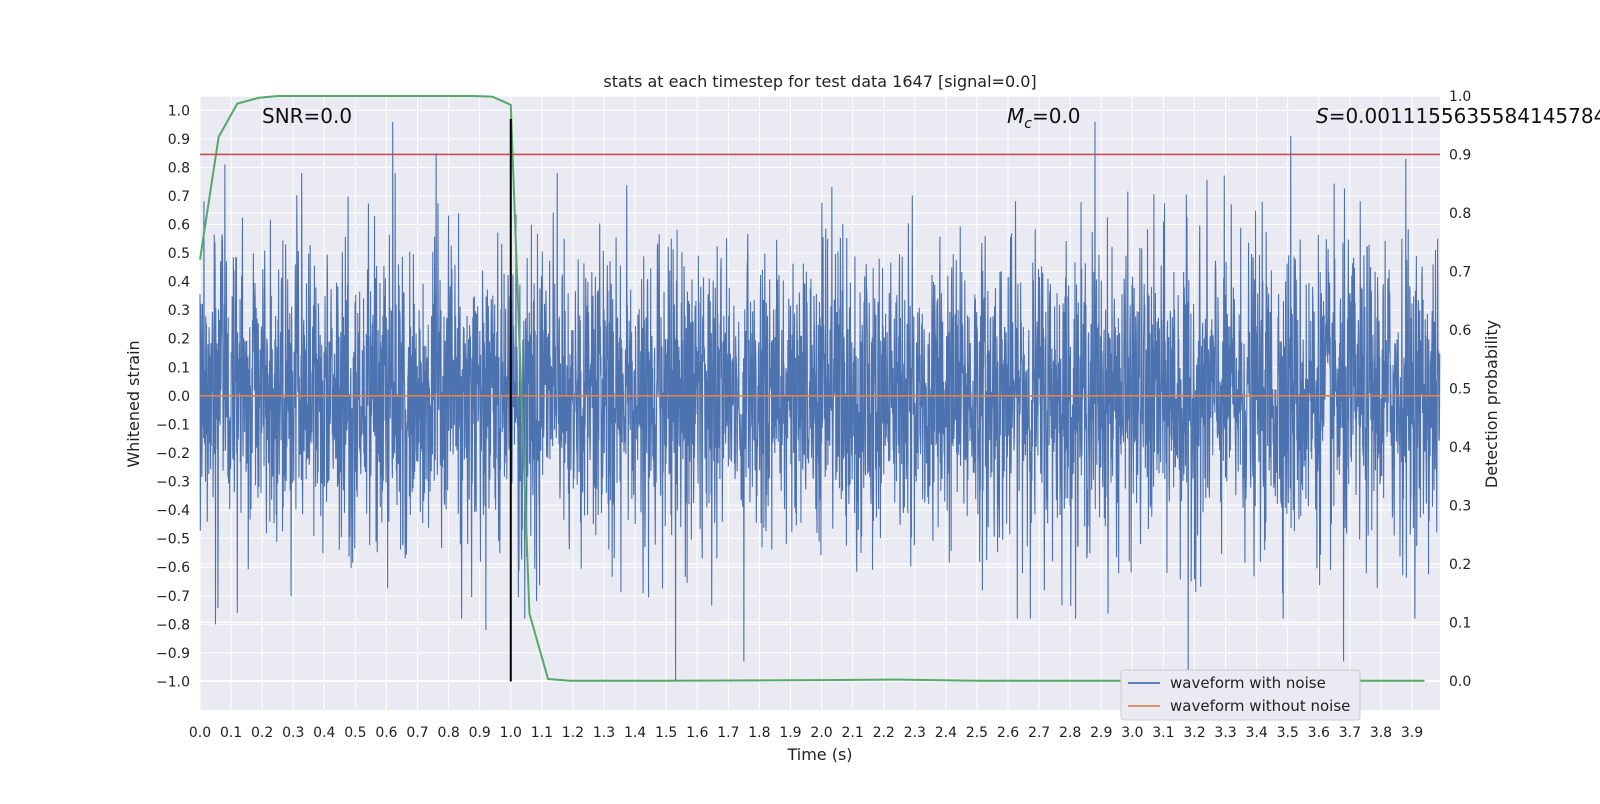  Describe the element at coordinates (1460, 272) in the screenshot. I see `y-right-tick-label: 0.7` at that location.